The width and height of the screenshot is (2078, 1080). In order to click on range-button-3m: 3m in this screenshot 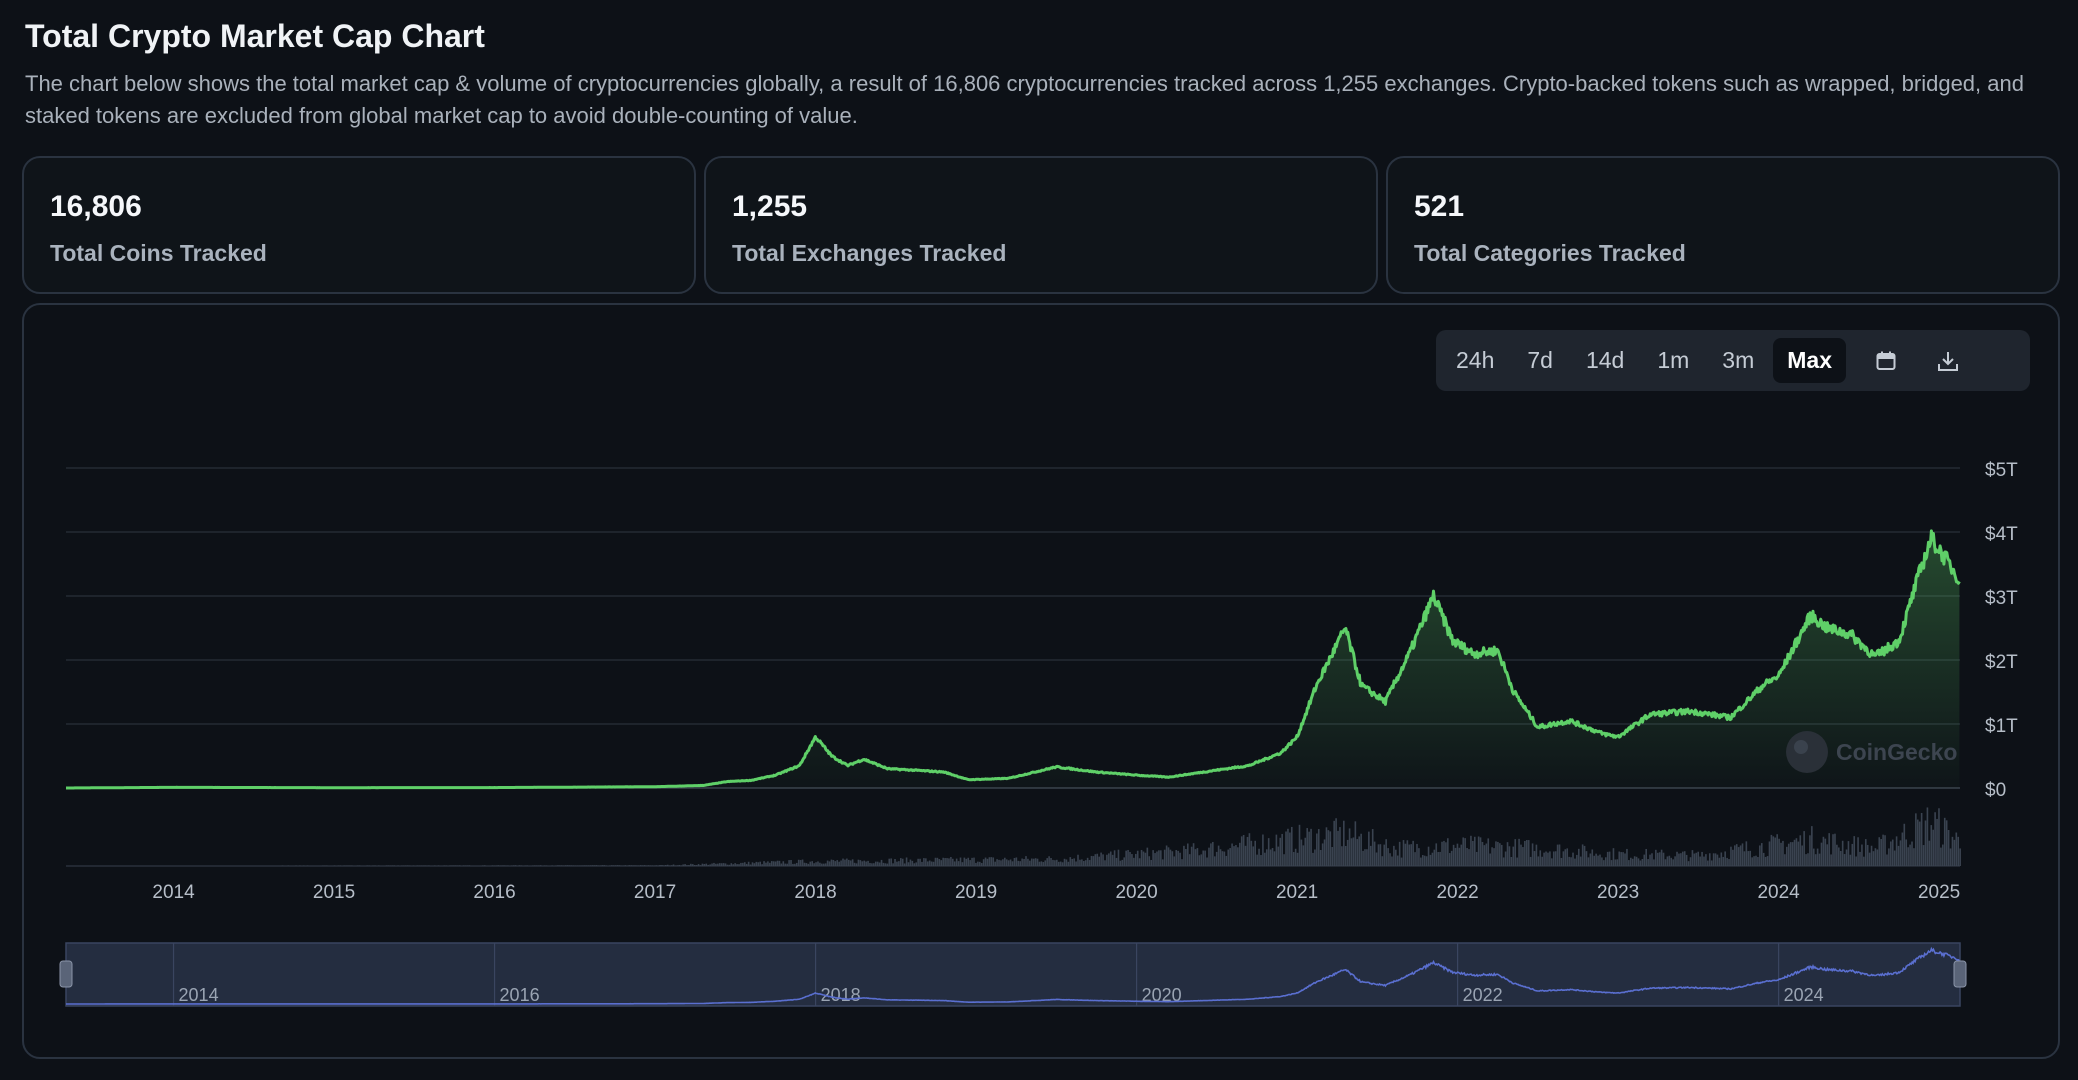, I will do `click(1738, 360)`.